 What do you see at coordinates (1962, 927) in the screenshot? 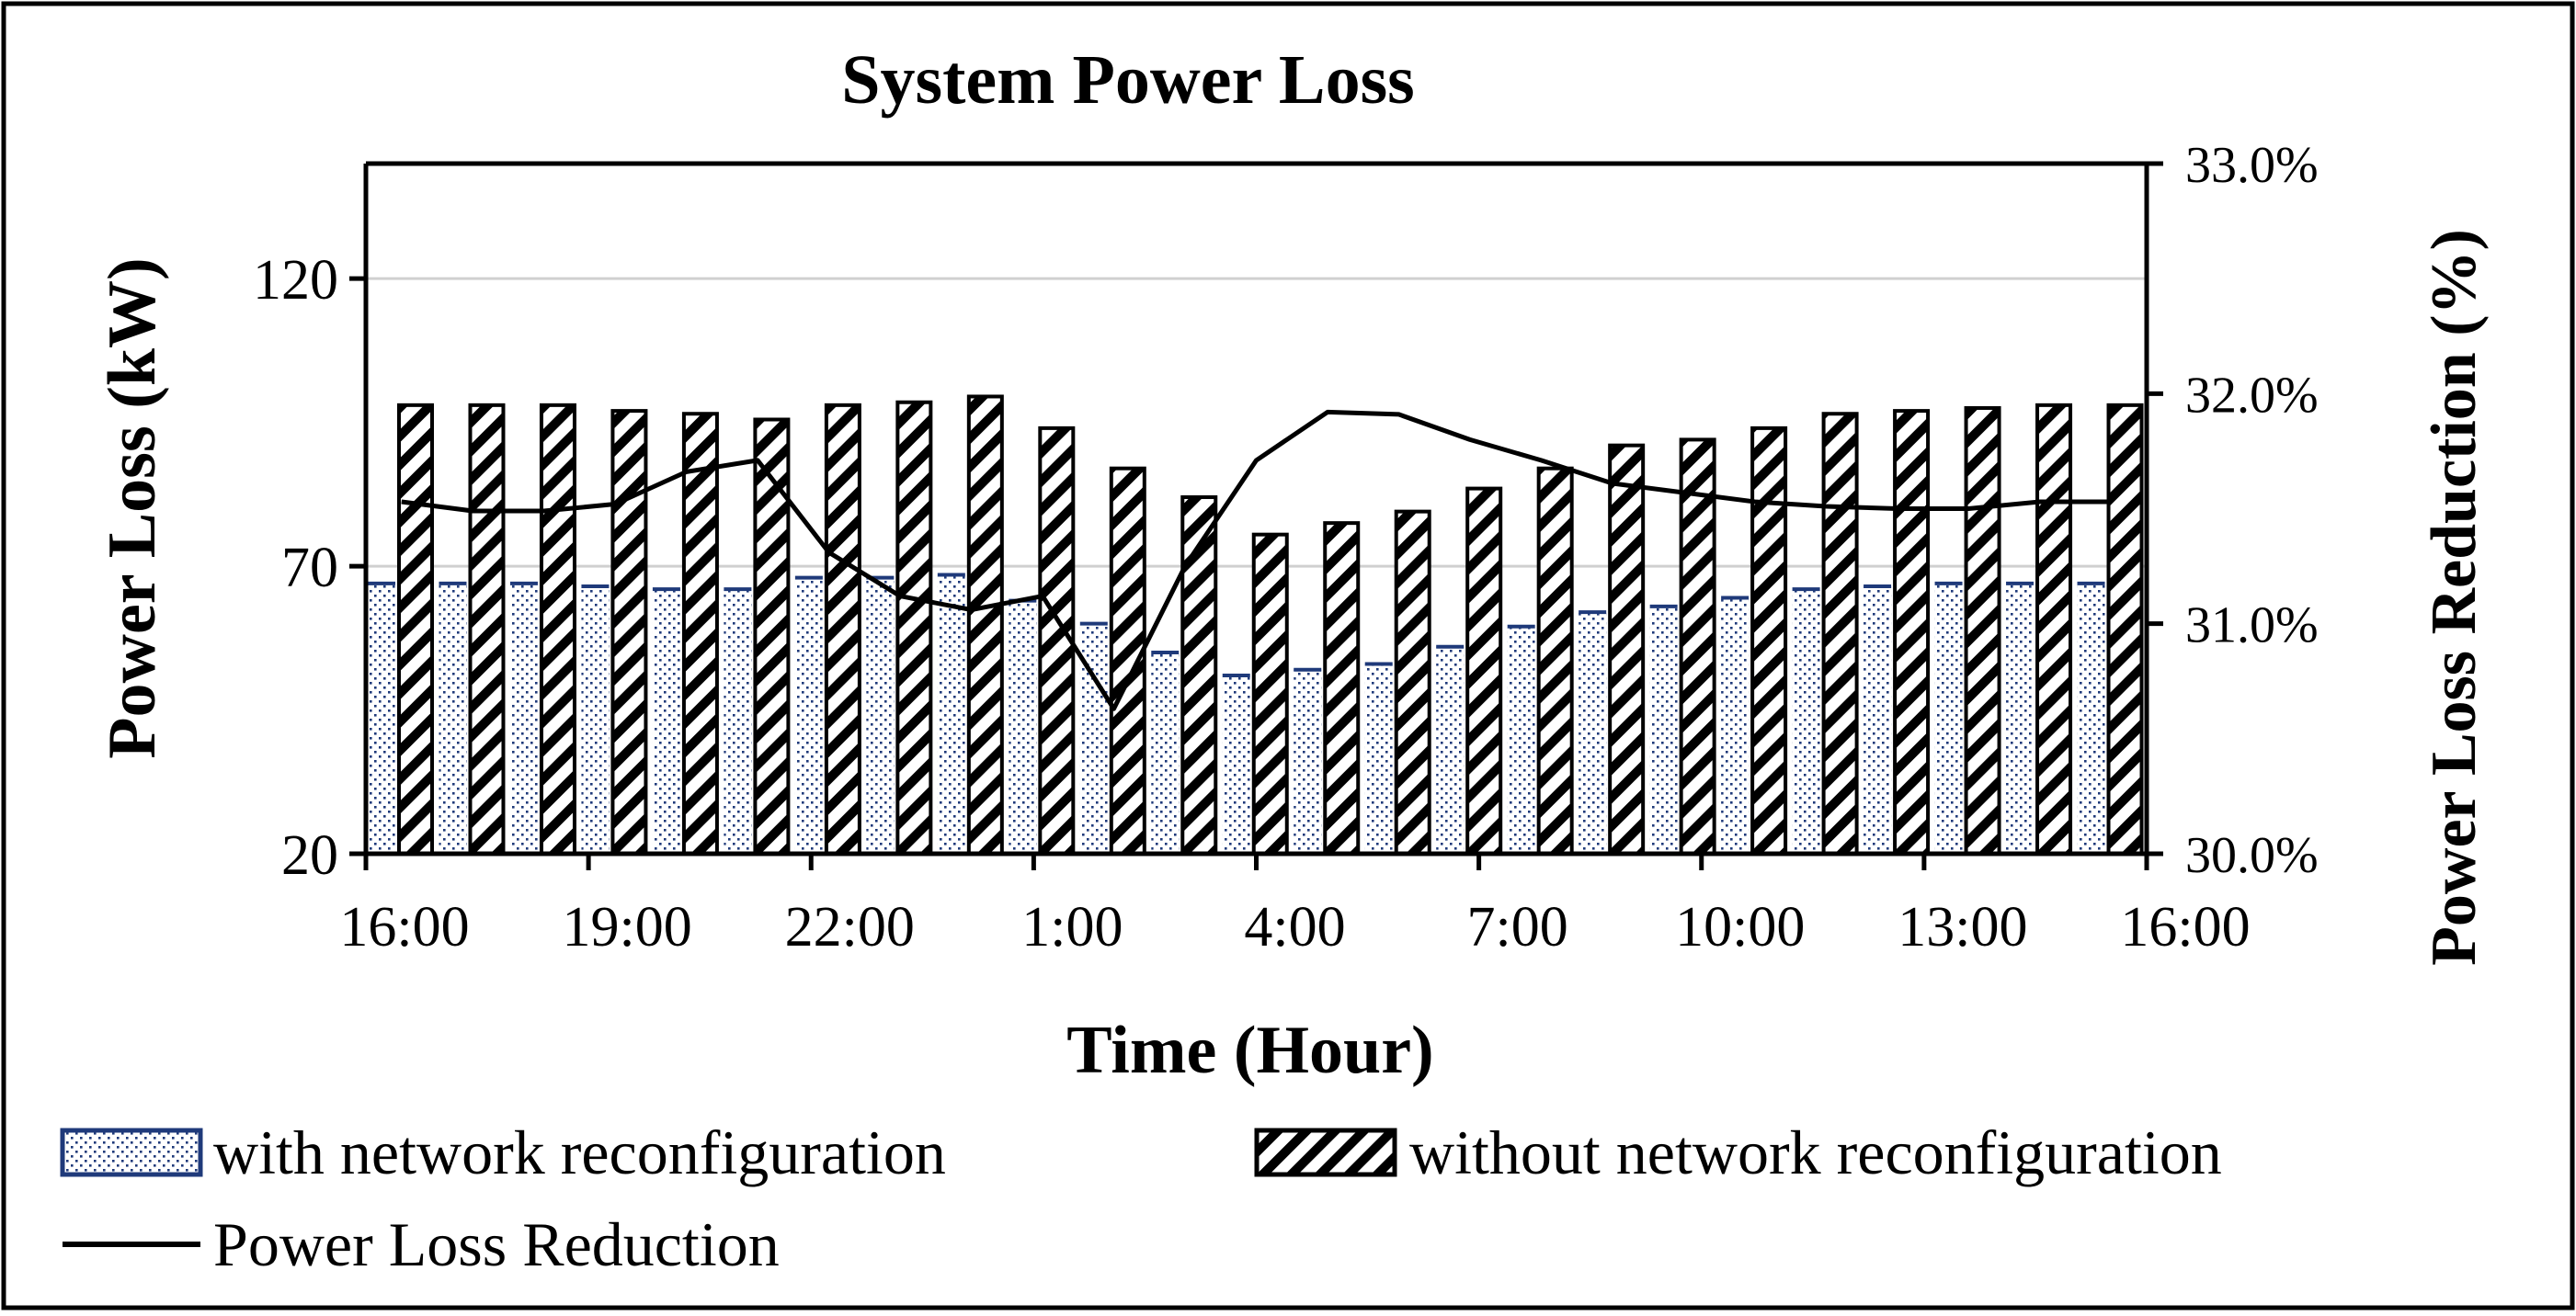
I see `x-tick-label-7: 13:00` at bounding box center [1962, 927].